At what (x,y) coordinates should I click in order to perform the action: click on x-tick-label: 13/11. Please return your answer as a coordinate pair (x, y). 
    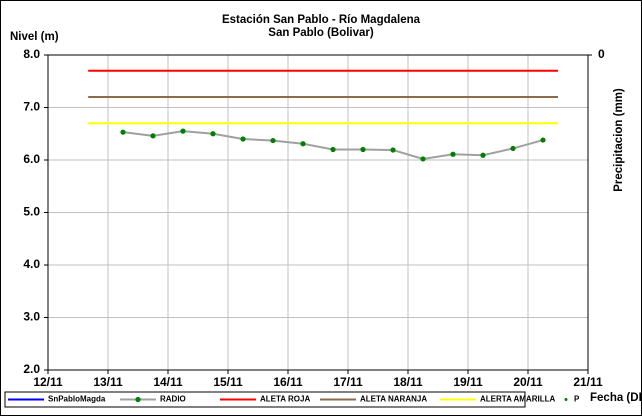
    Looking at the image, I should click on (108, 382).